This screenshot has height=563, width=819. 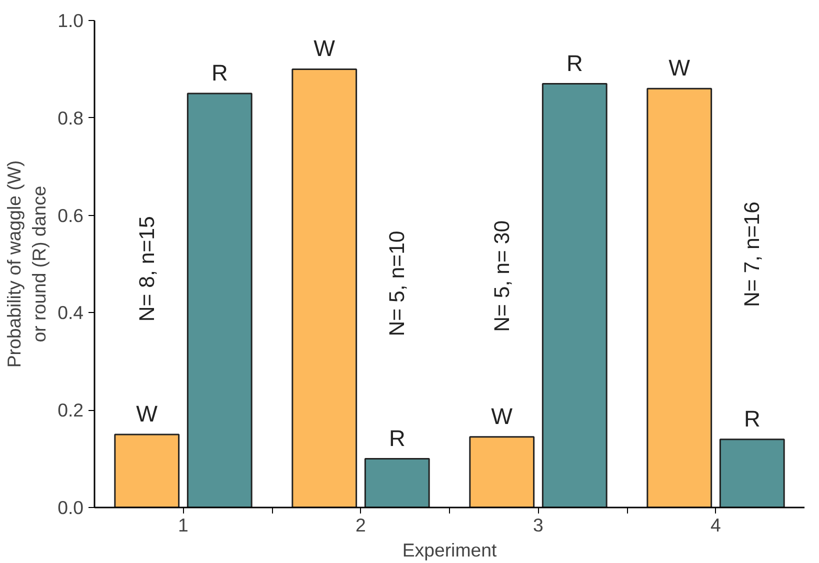 I want to click on series-label: W, so click(x=147, y=413).